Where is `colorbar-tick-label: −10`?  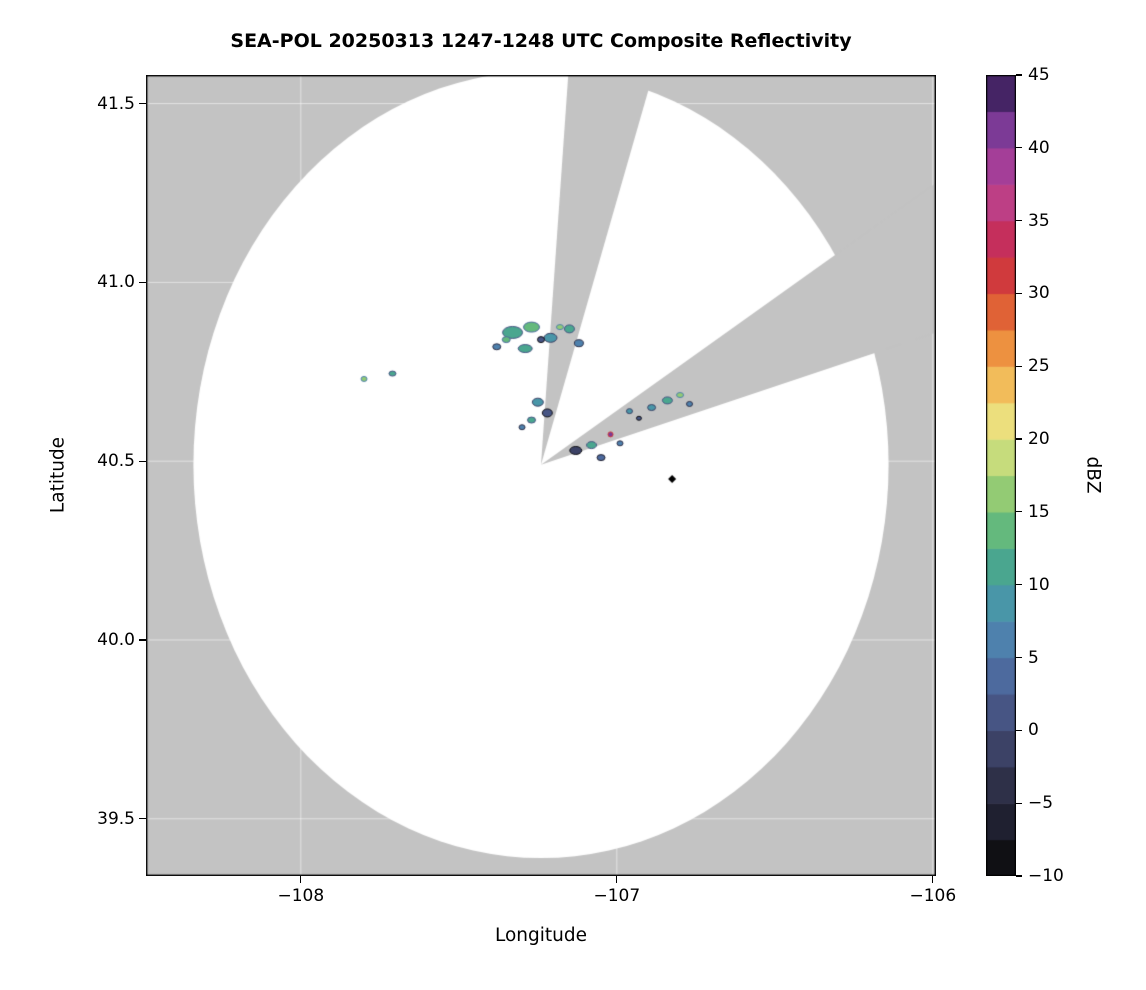 colorbar-tick-label: −10 is located at coordinates (1046, 876).